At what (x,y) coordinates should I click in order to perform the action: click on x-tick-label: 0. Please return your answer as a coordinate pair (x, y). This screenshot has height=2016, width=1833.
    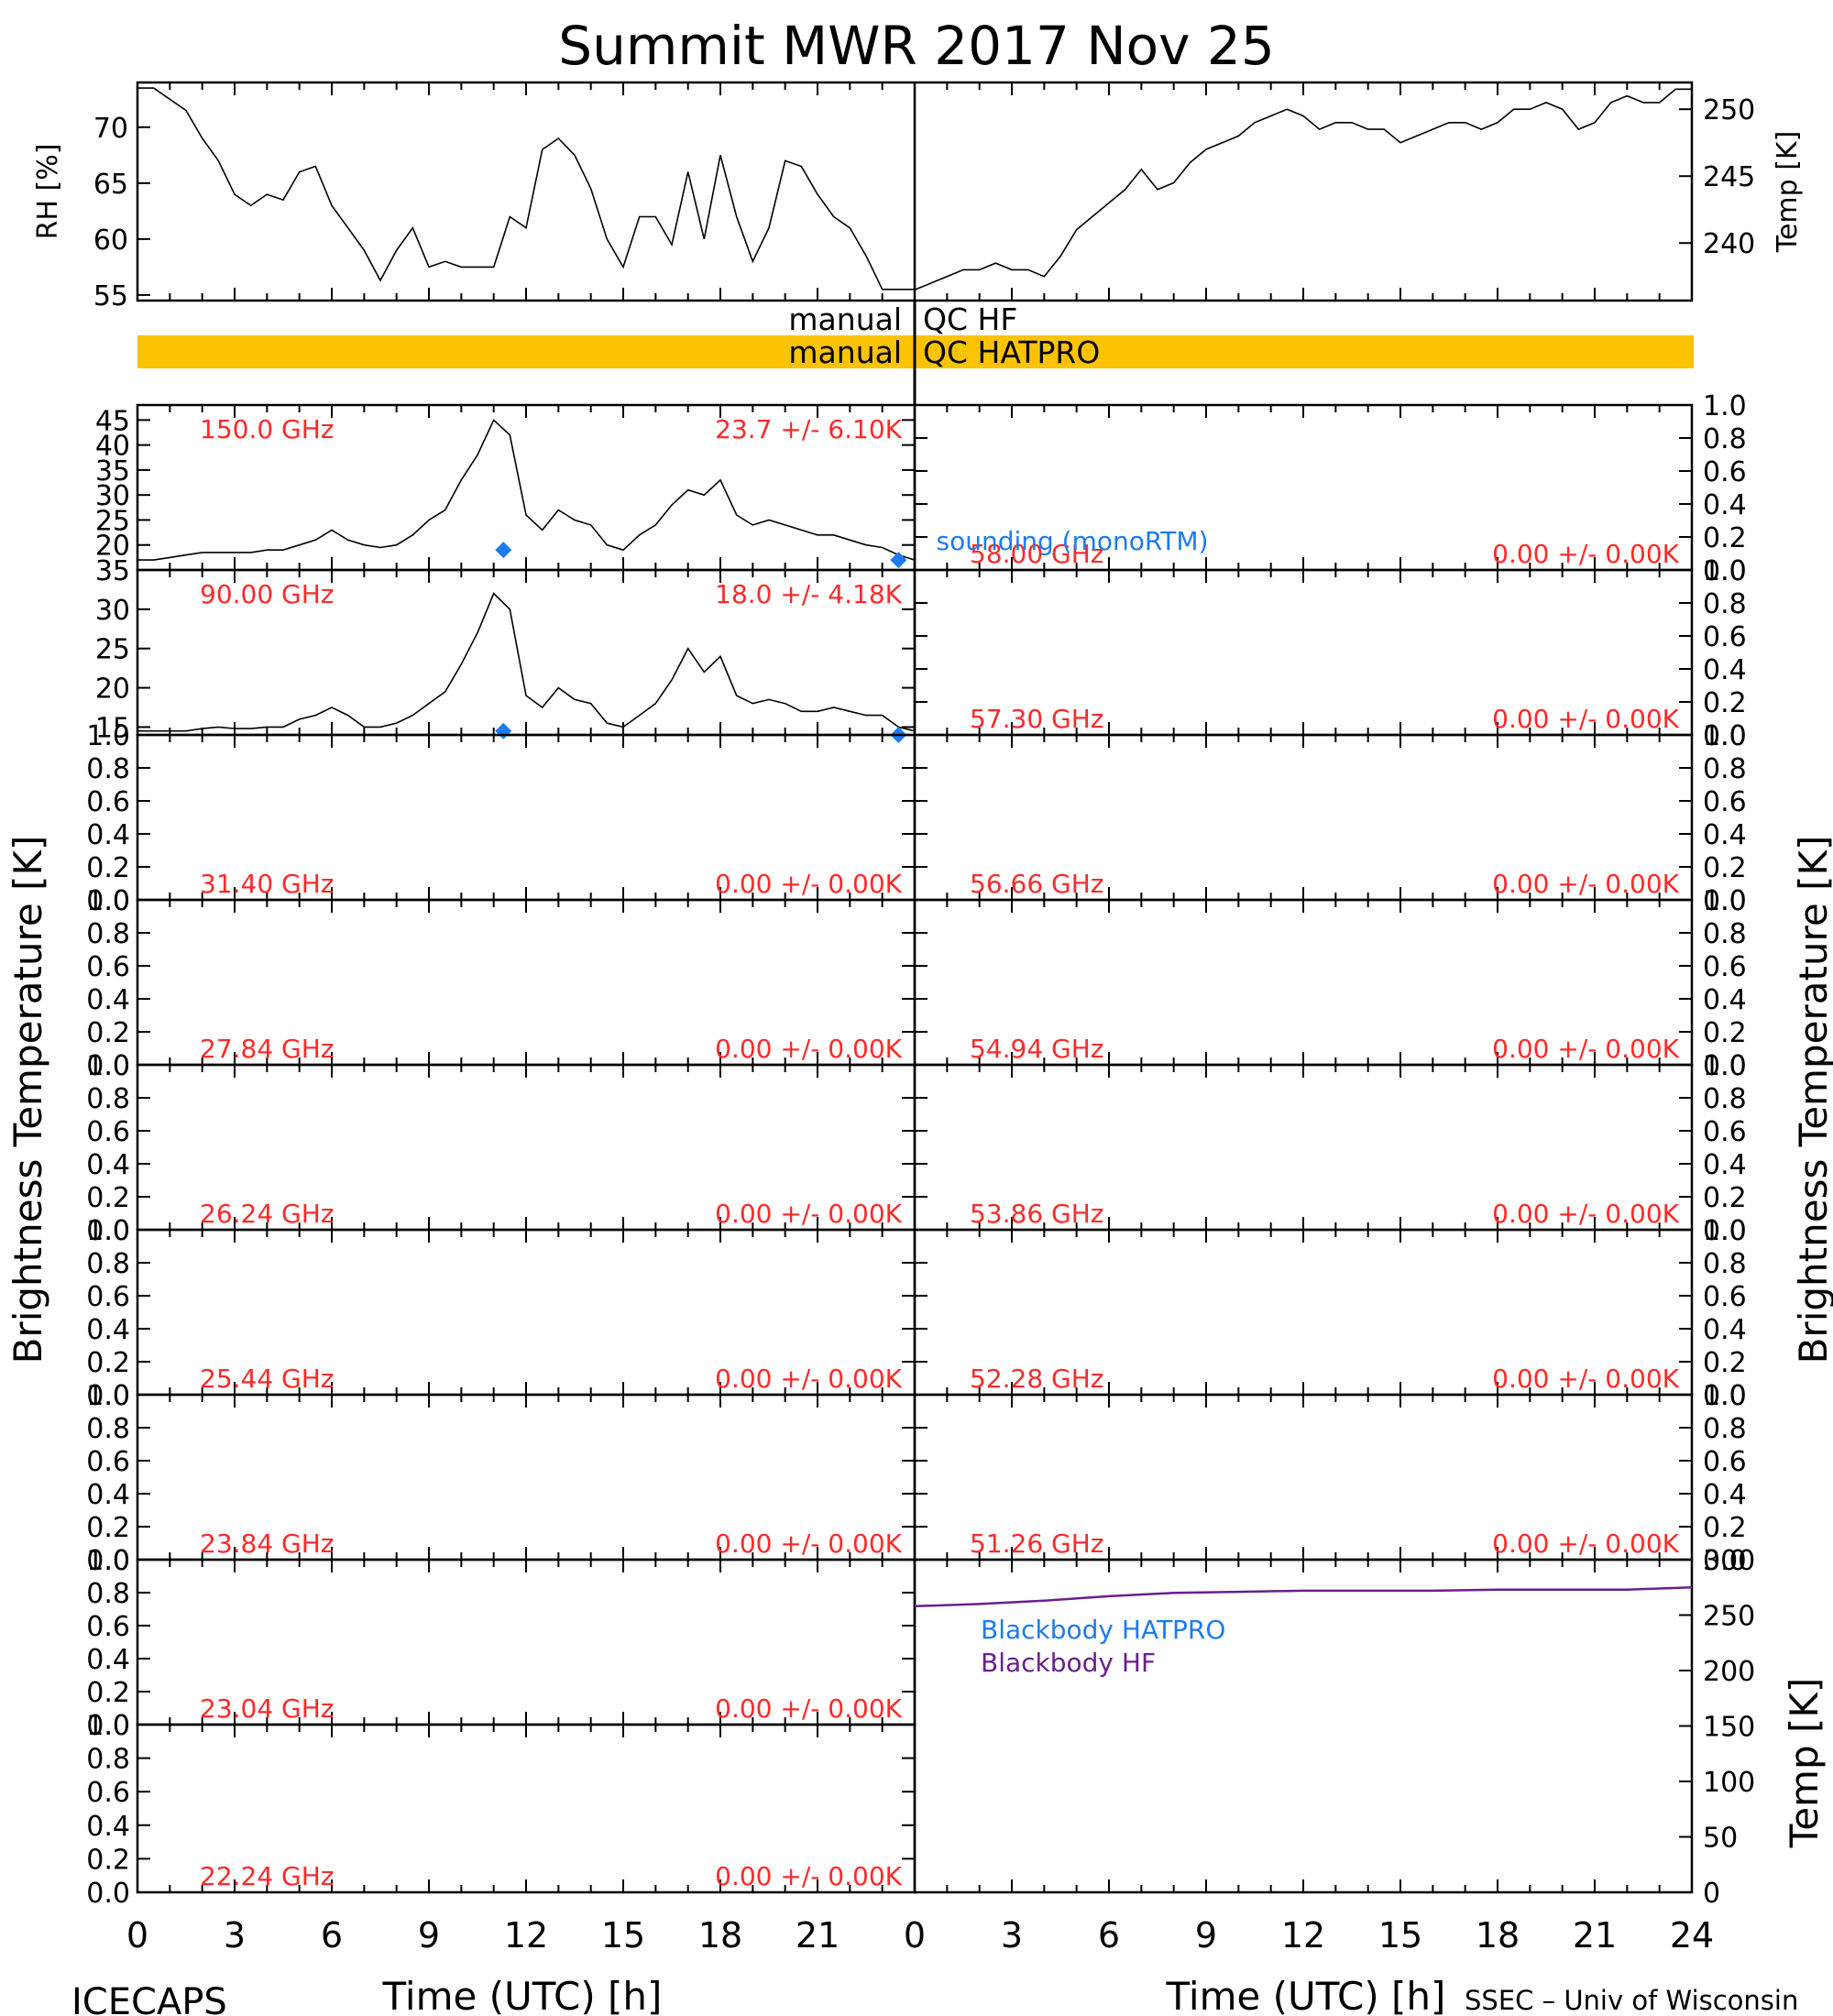
    Looking at the image, I should click on (137, 1935).